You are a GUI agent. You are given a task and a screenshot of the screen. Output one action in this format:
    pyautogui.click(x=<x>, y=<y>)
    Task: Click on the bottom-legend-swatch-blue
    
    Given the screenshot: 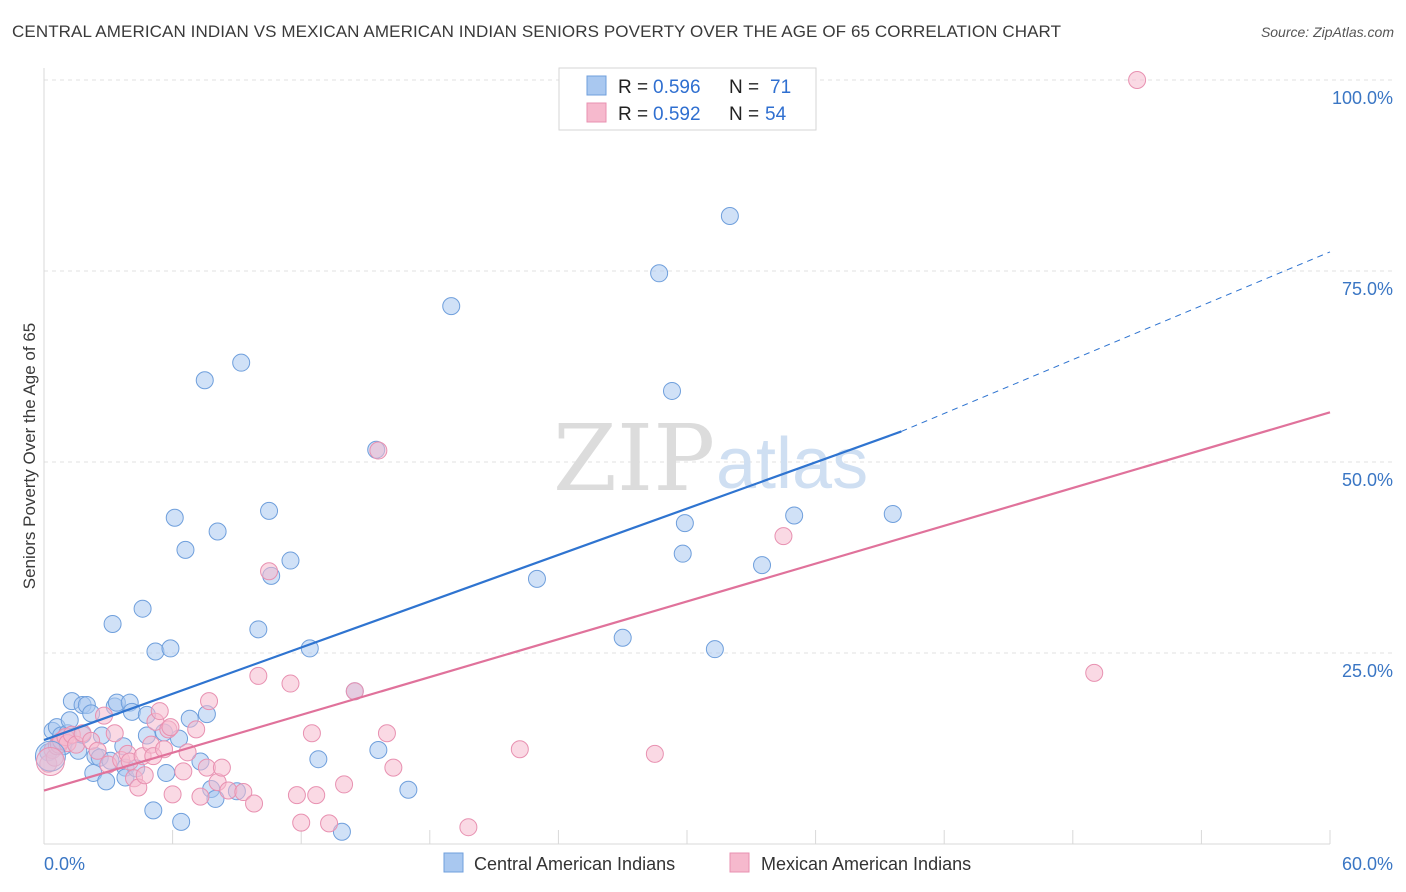 What is the action you would take?
    pyautogui.click(x=453, y=862)
    